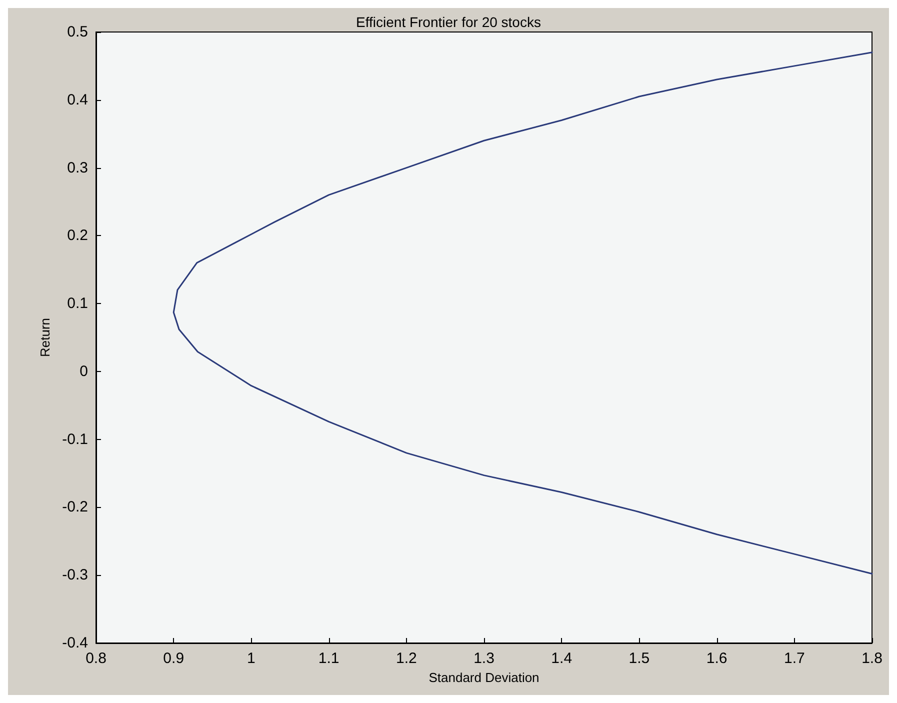  I want to click on x-tick-label: 1.5, so click(639, 658).